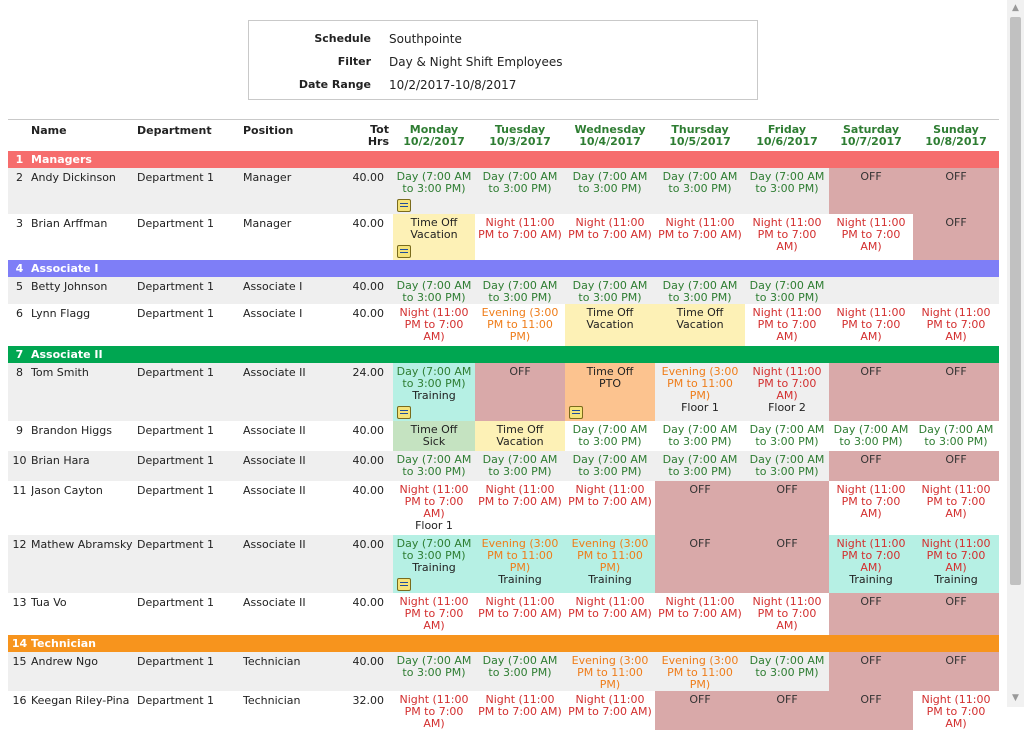 The height and width of the screenshot is (730, 1024). What do you see at coordinates (610, 392) in the screenshot?
I see `shift-cell: Time Off PTO` at bounding box center [610, 392].